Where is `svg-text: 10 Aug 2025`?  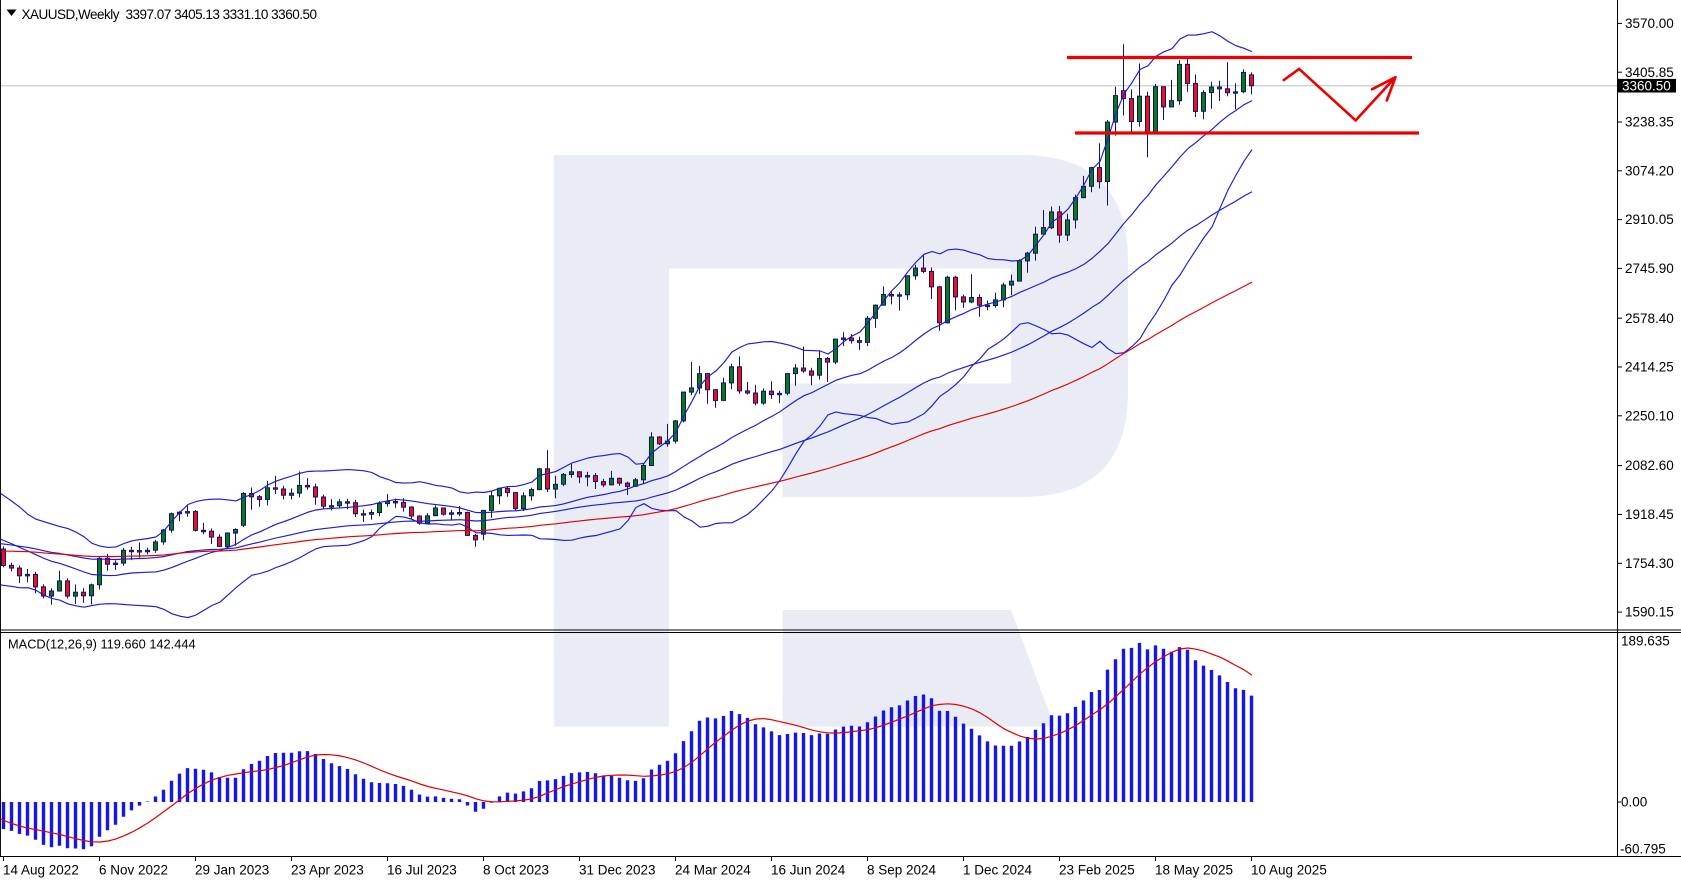 svg-text: 10 Aug 2025 is located at coordinates (1289, 870).